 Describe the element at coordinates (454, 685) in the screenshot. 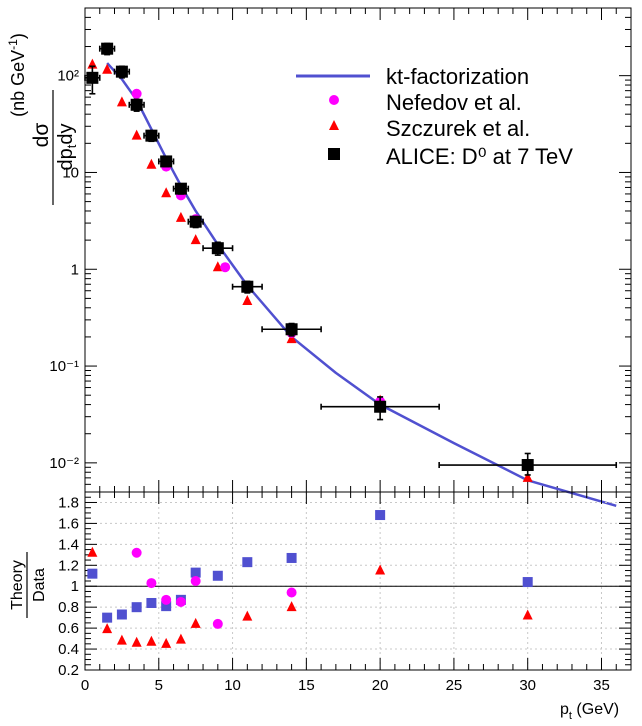

I see `bottom-x-tick-label: 25` at that location.